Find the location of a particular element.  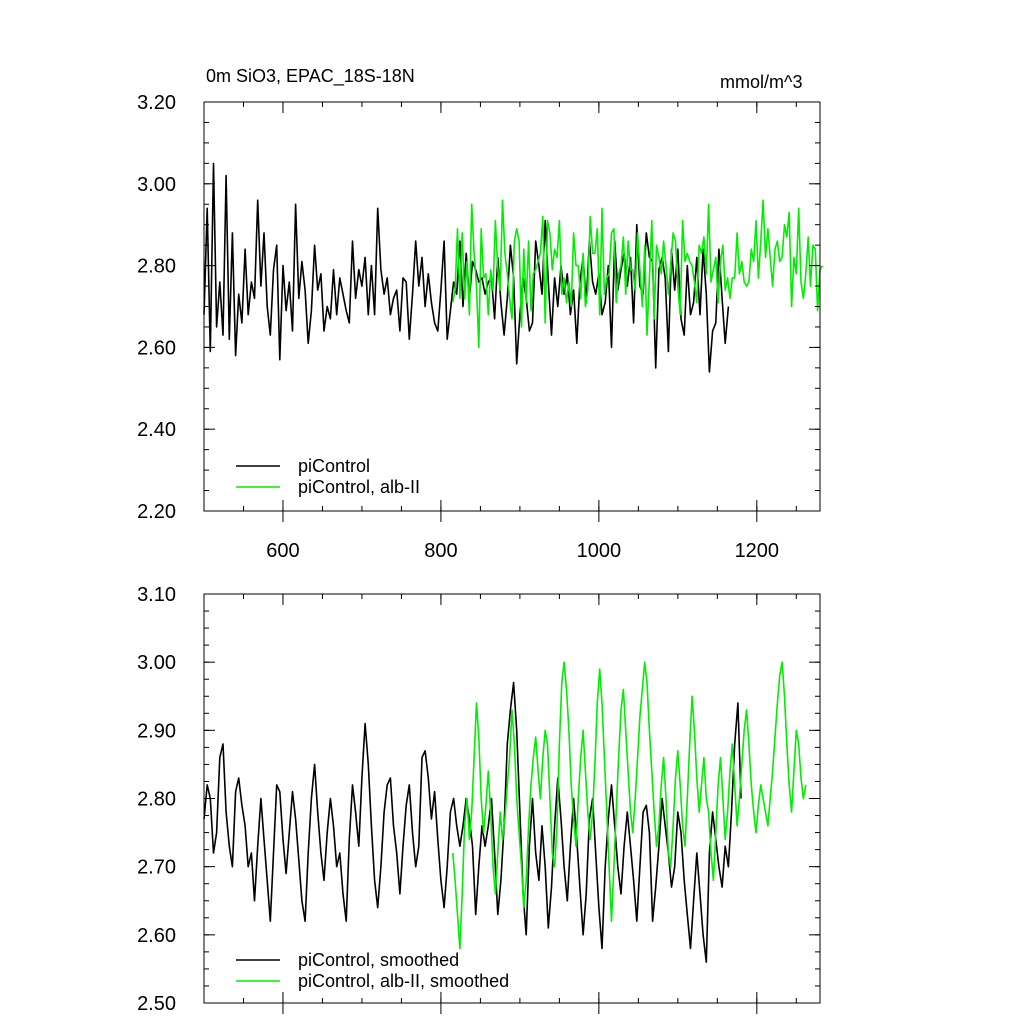

legend-label: piControl, alb-II, smoothed is located at coordinates (403, 981).